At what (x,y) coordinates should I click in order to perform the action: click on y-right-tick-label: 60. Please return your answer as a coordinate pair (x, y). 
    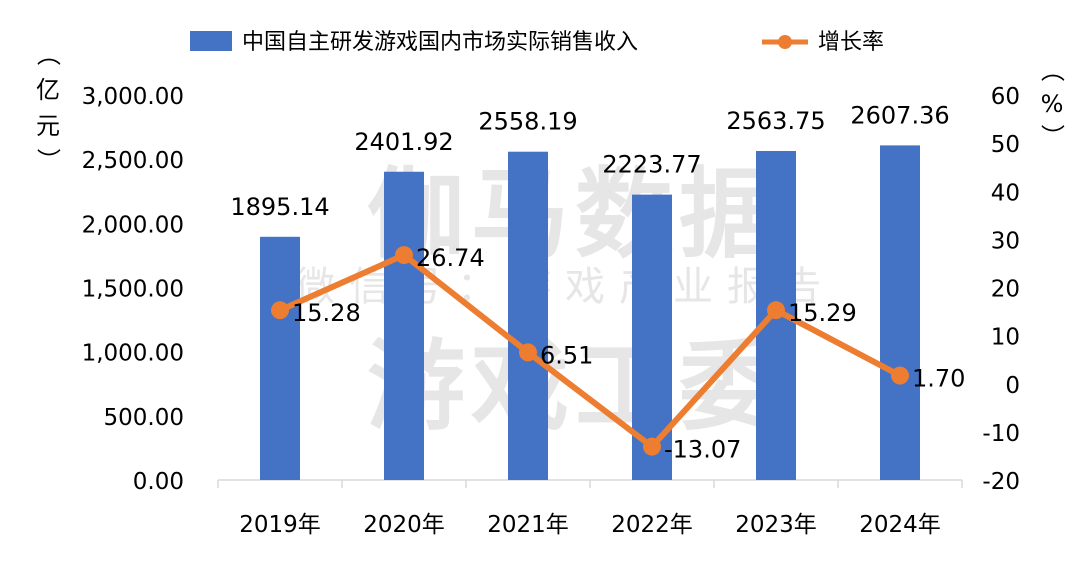
    Looking at the image, I should click on (1005, 97).